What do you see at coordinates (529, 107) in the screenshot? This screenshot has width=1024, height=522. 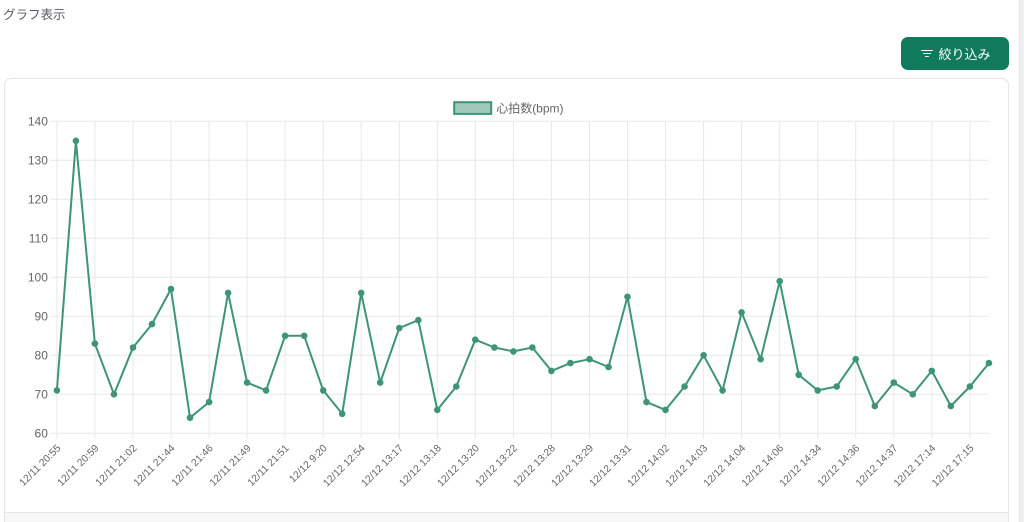 I see `svg-text: 心拍数(bpm)` at bounding box center [529, 107].